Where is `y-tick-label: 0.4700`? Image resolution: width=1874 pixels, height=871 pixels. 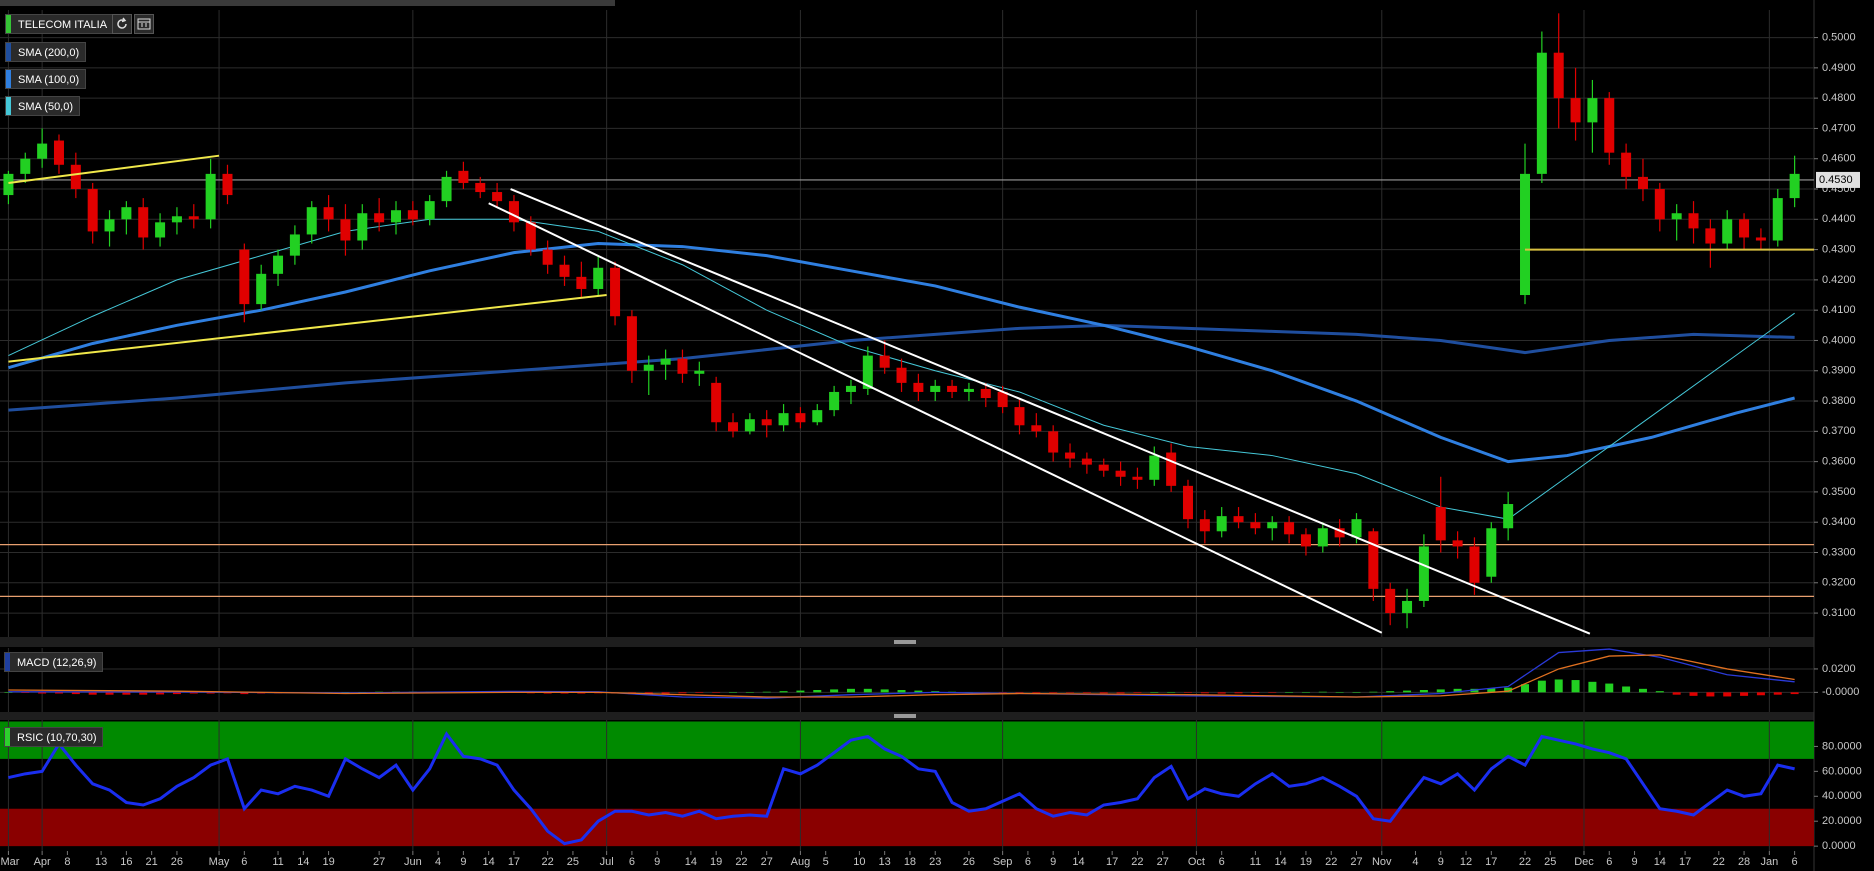 y-tick-label: 0.4700 is located at coordinates (1839, 128).